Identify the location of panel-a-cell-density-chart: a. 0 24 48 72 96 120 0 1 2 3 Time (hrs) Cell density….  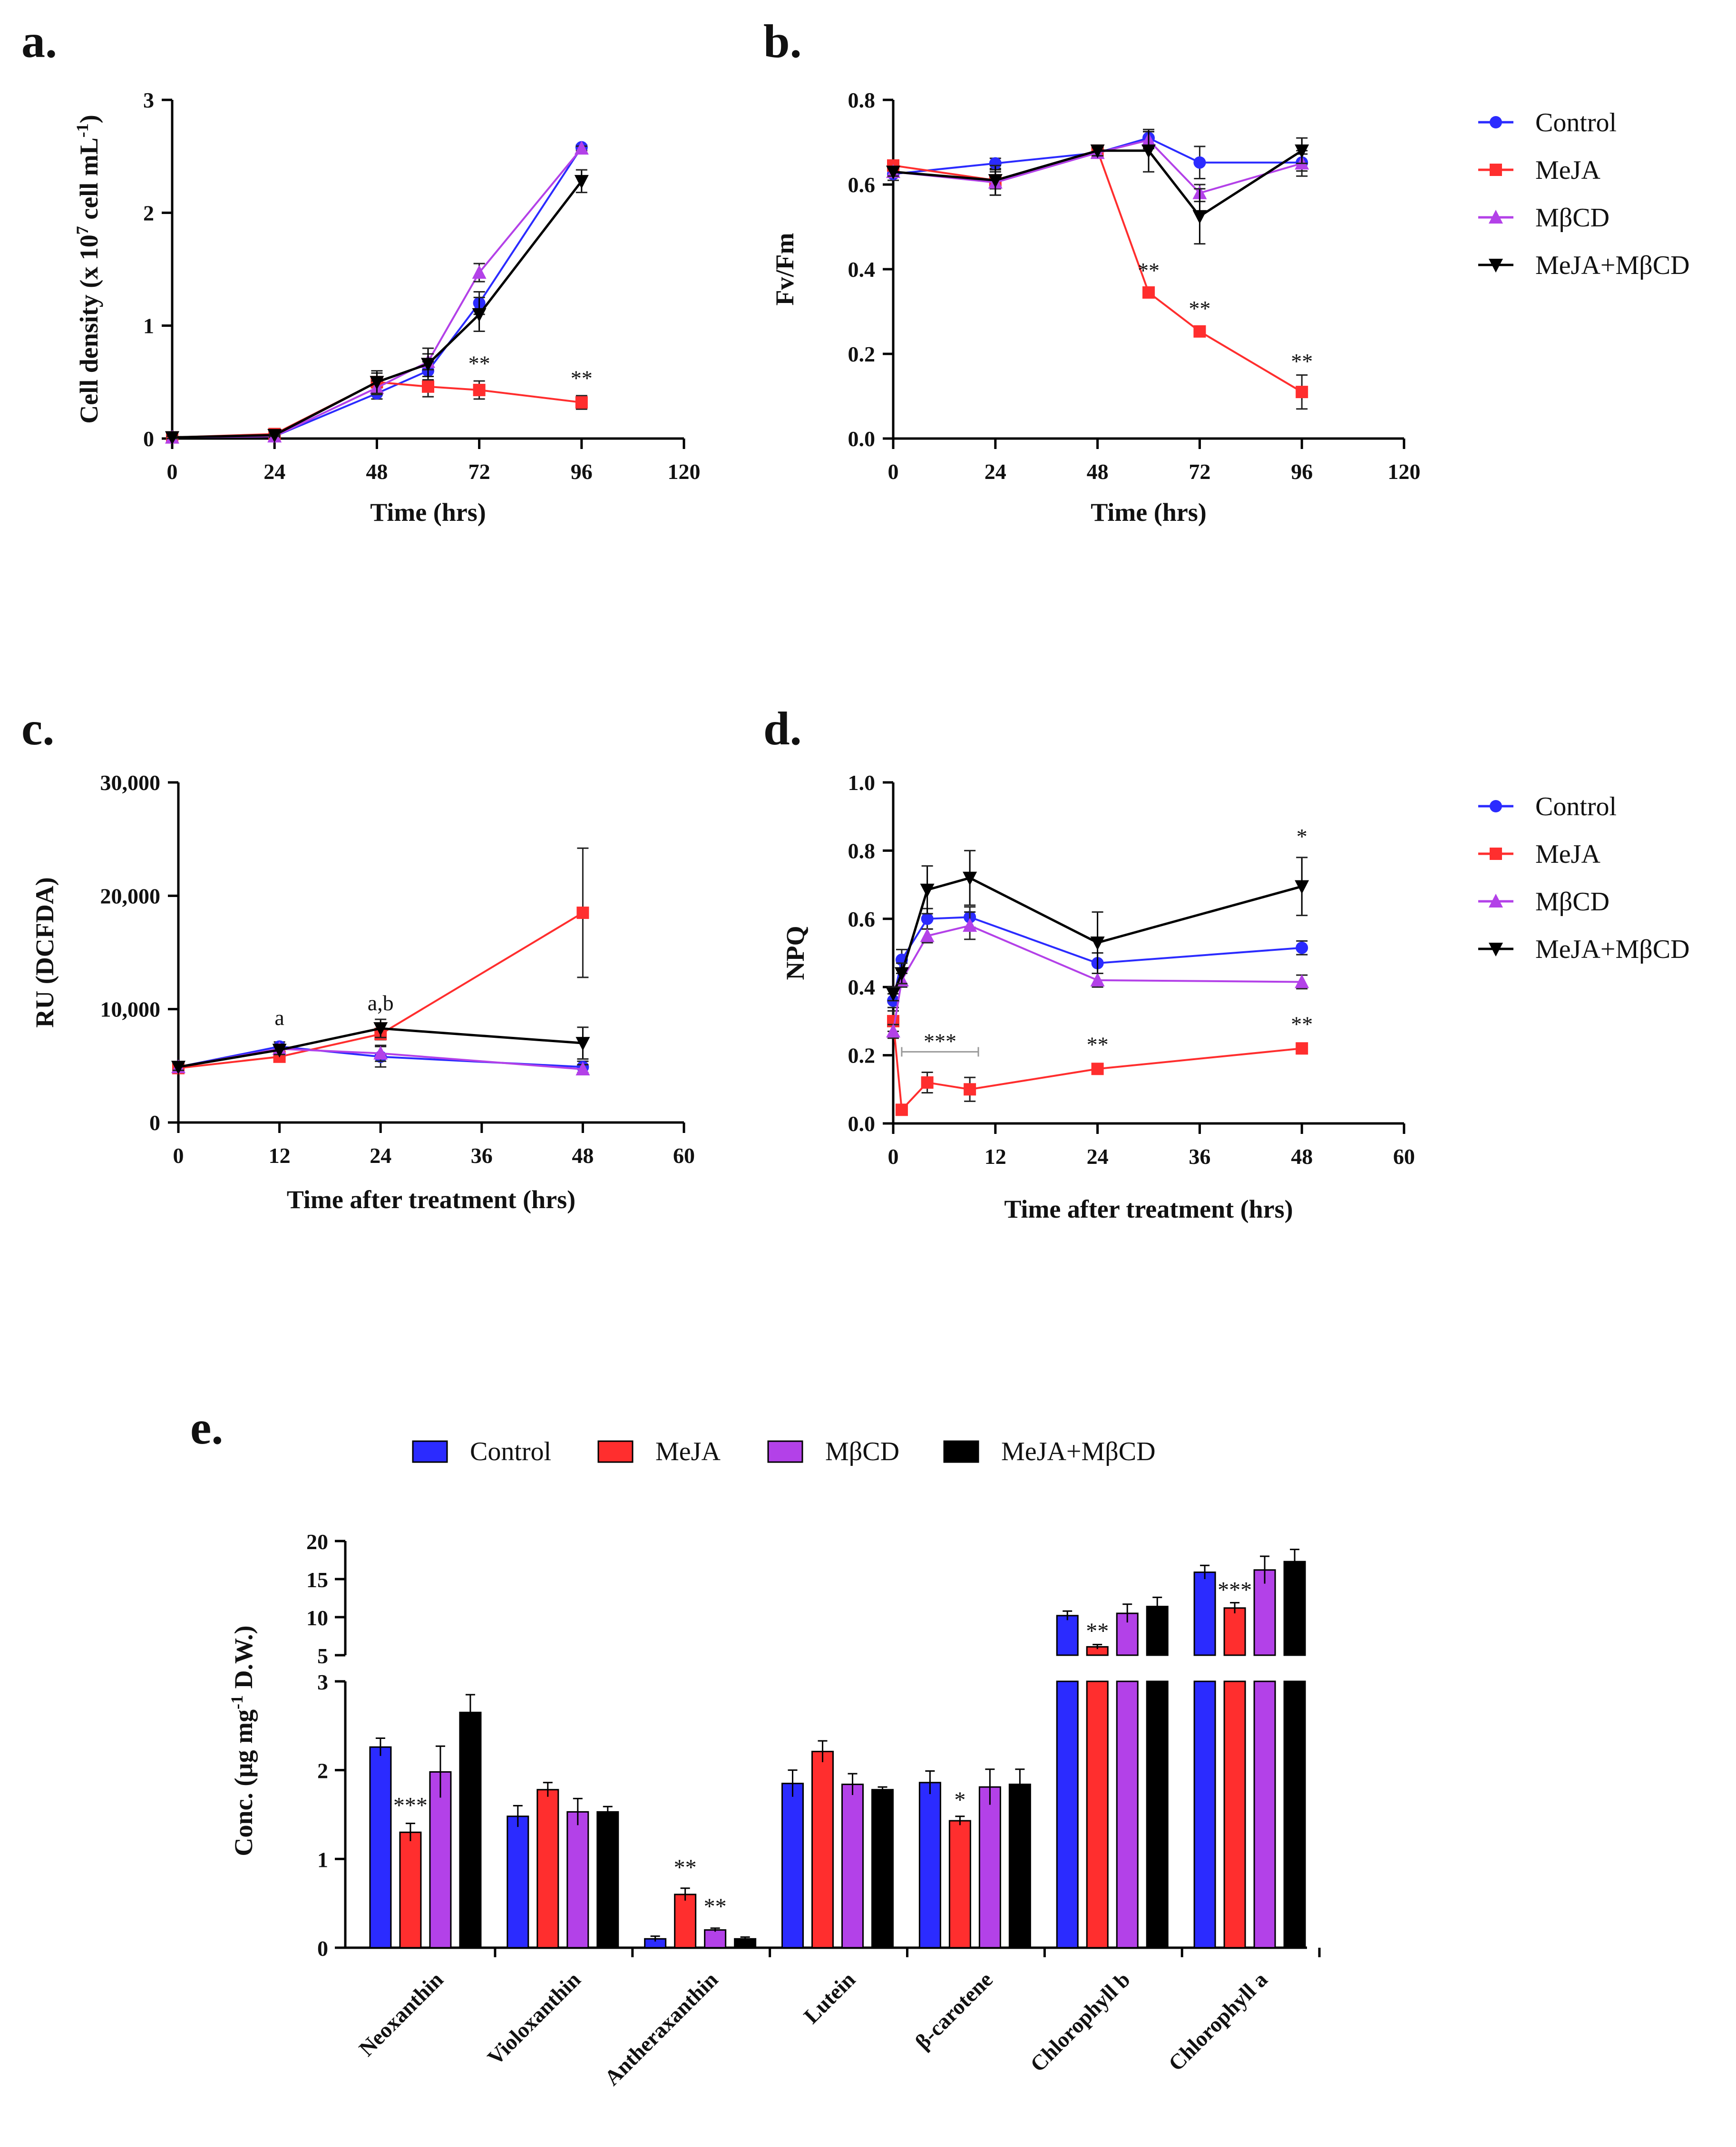
(361, 271).